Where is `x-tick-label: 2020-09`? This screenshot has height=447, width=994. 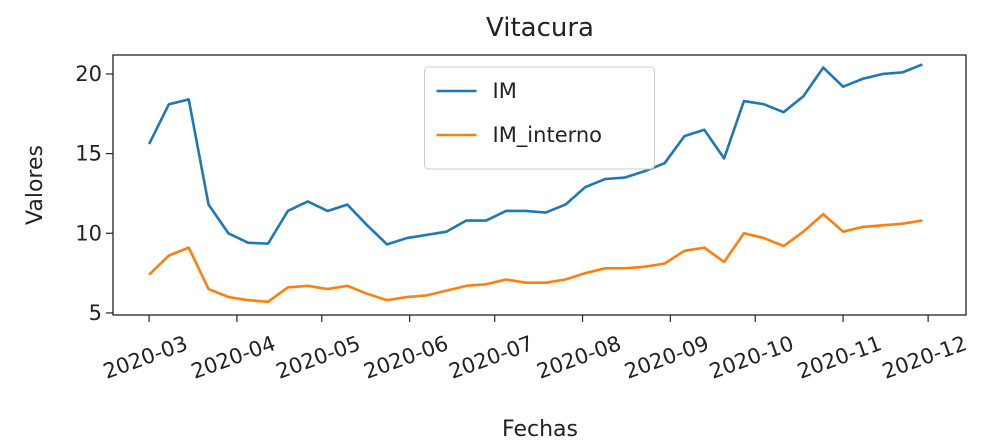 x-tick-label: 2020-09 is located at coordinates (666, 357).